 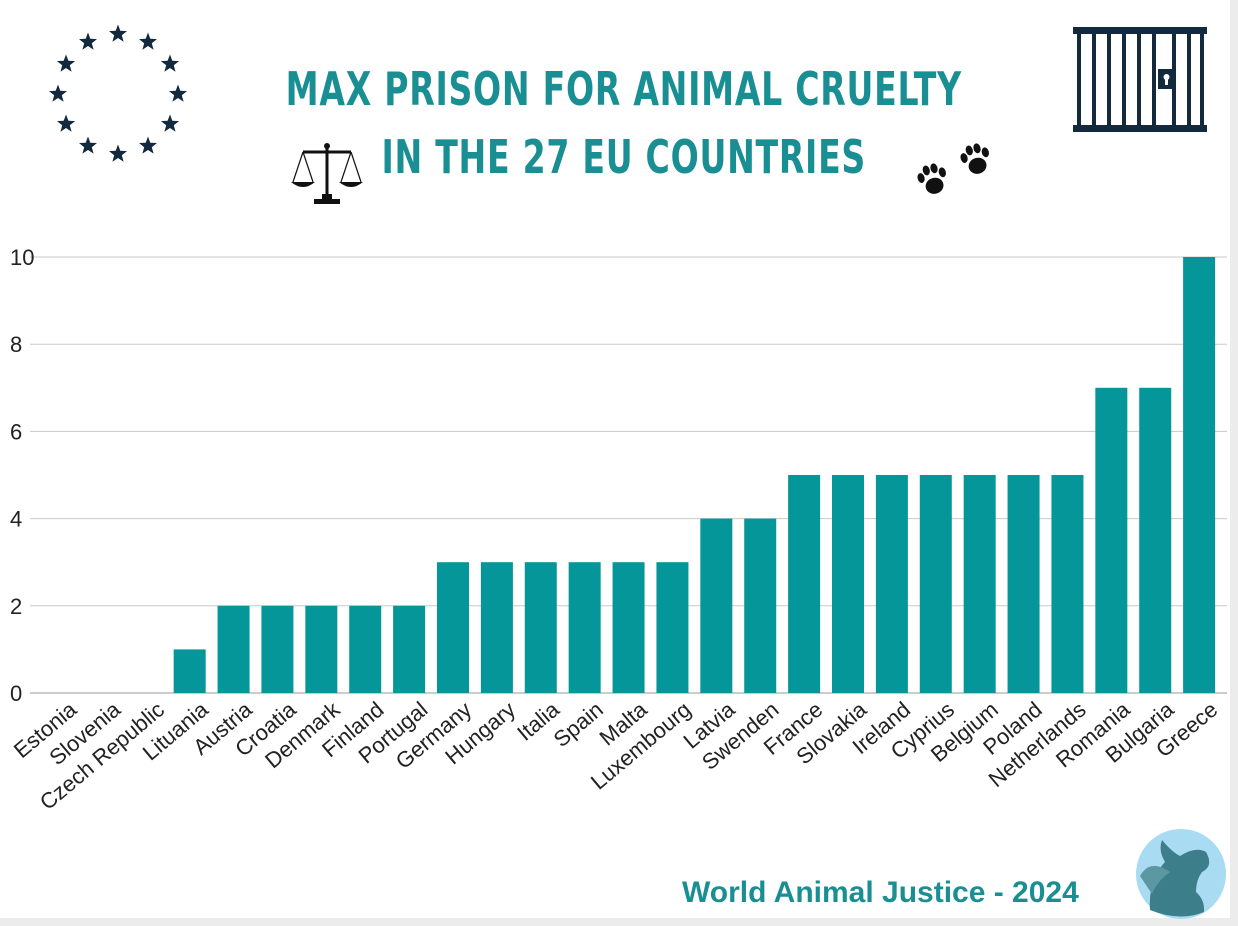 I want to click on pegasus-logo-icon, so click(x=1181, y=874).